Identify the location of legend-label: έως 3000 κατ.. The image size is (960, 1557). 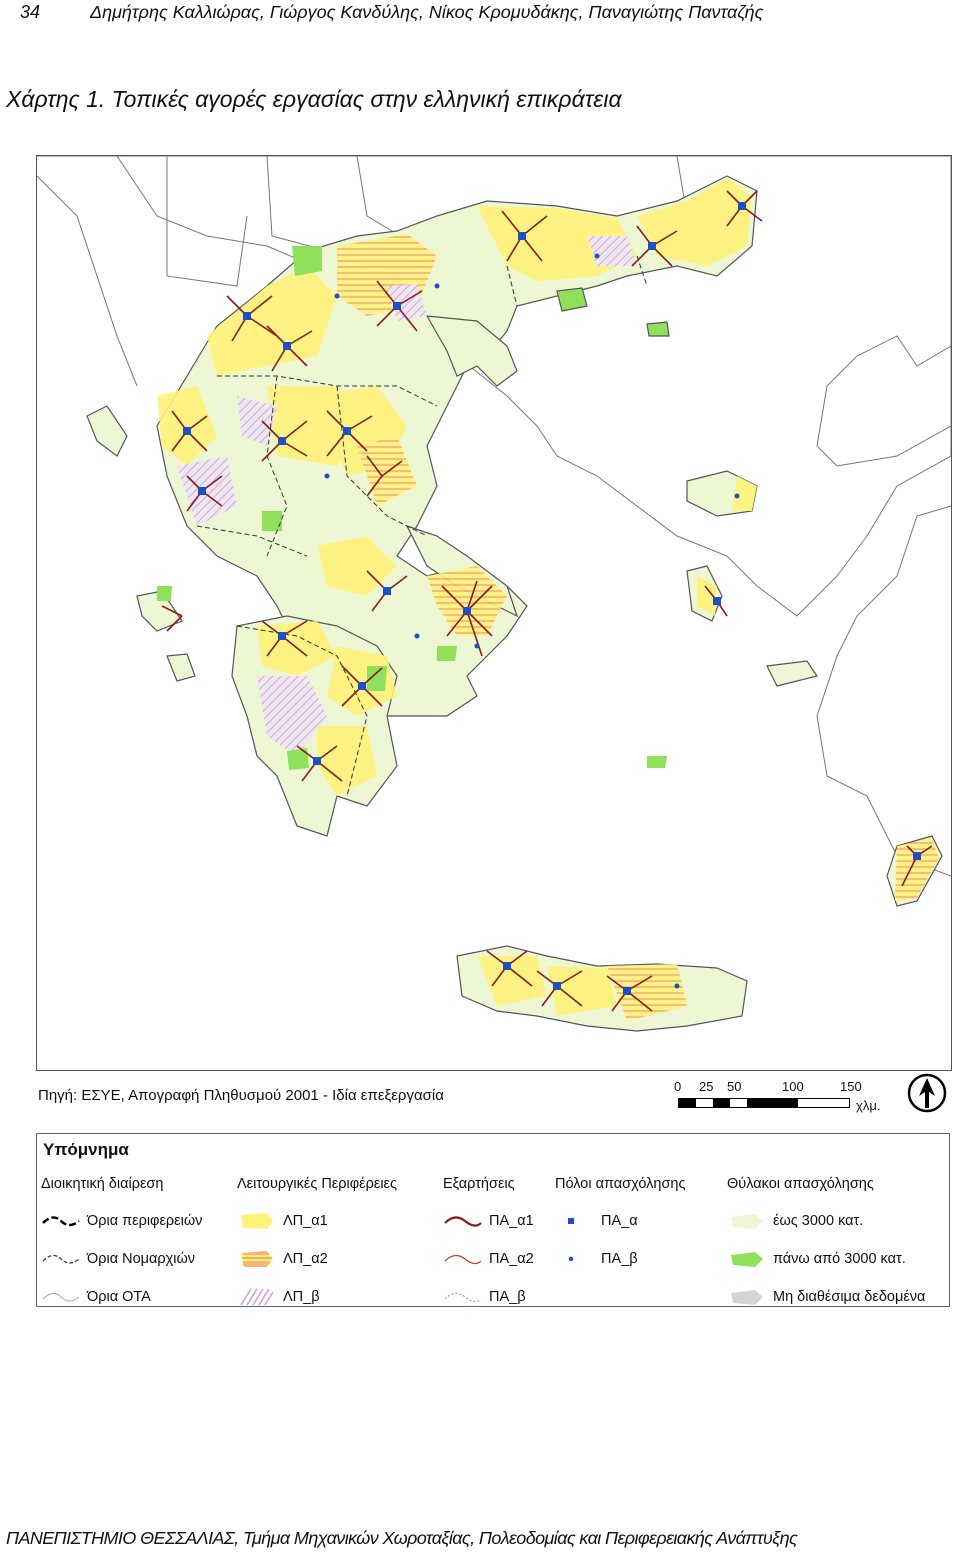
(818, 1221).